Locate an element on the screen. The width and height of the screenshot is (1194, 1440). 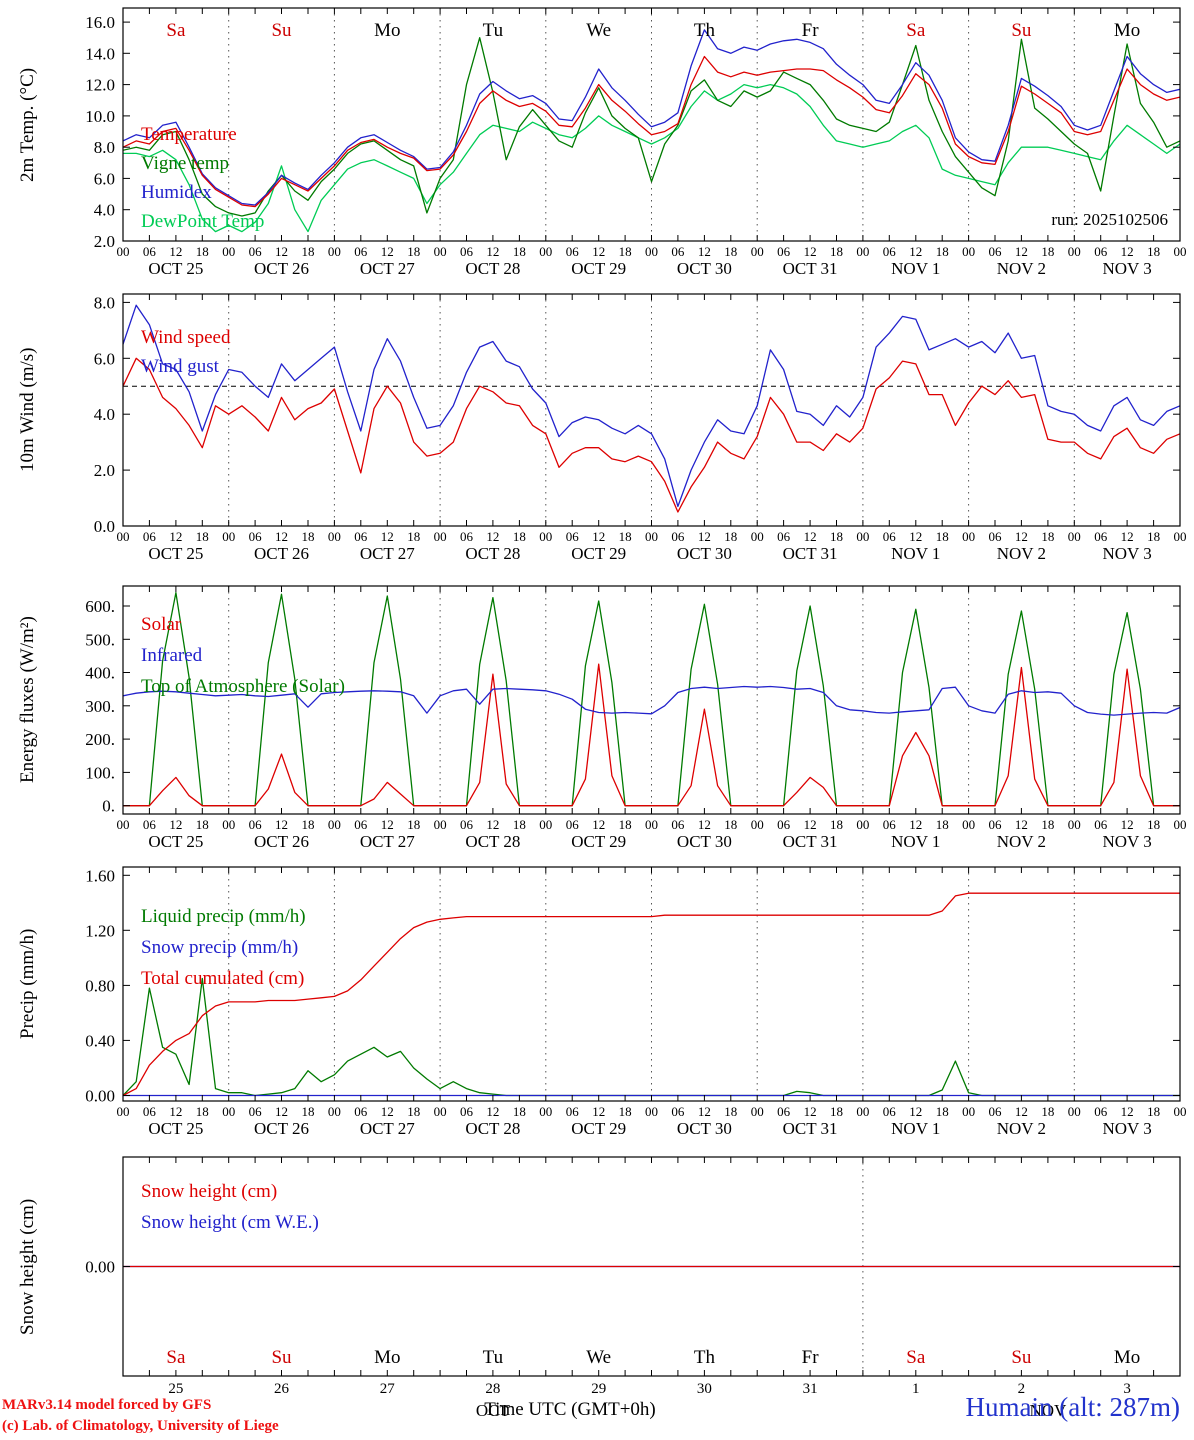
day-name-label: Th is located at coordinates (705, 1357).